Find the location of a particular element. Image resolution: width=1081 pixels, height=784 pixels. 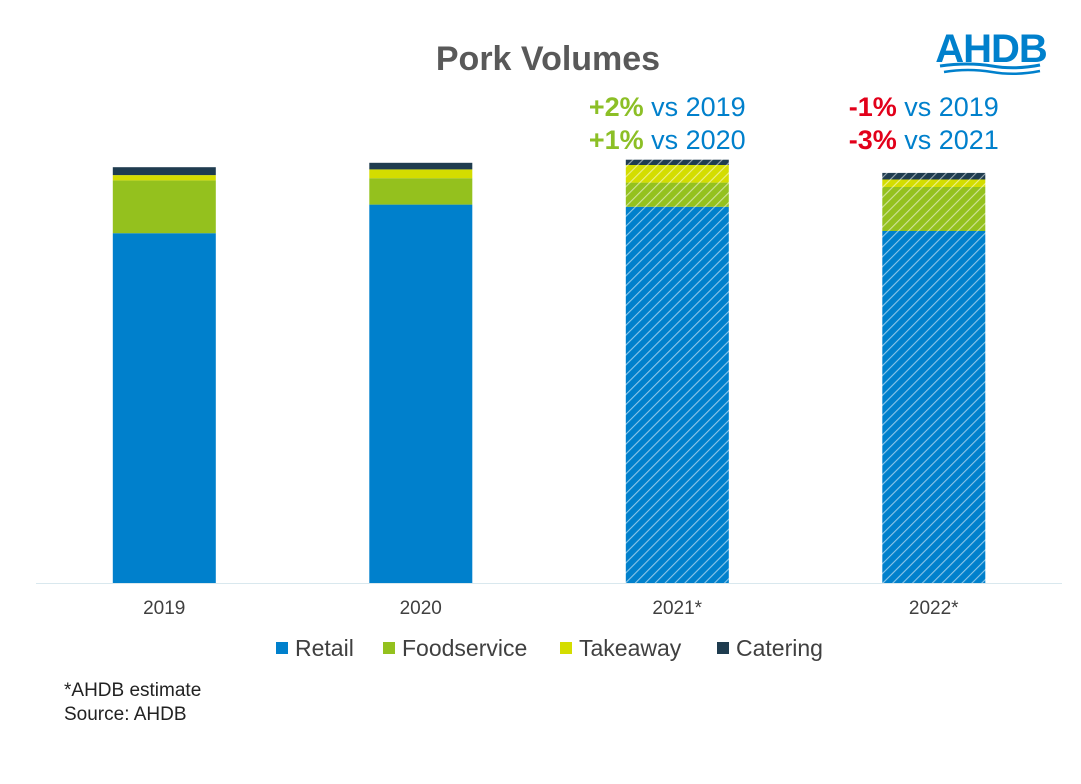

x-tick-label-2020: 2020 is located at coordinates (421, 608).